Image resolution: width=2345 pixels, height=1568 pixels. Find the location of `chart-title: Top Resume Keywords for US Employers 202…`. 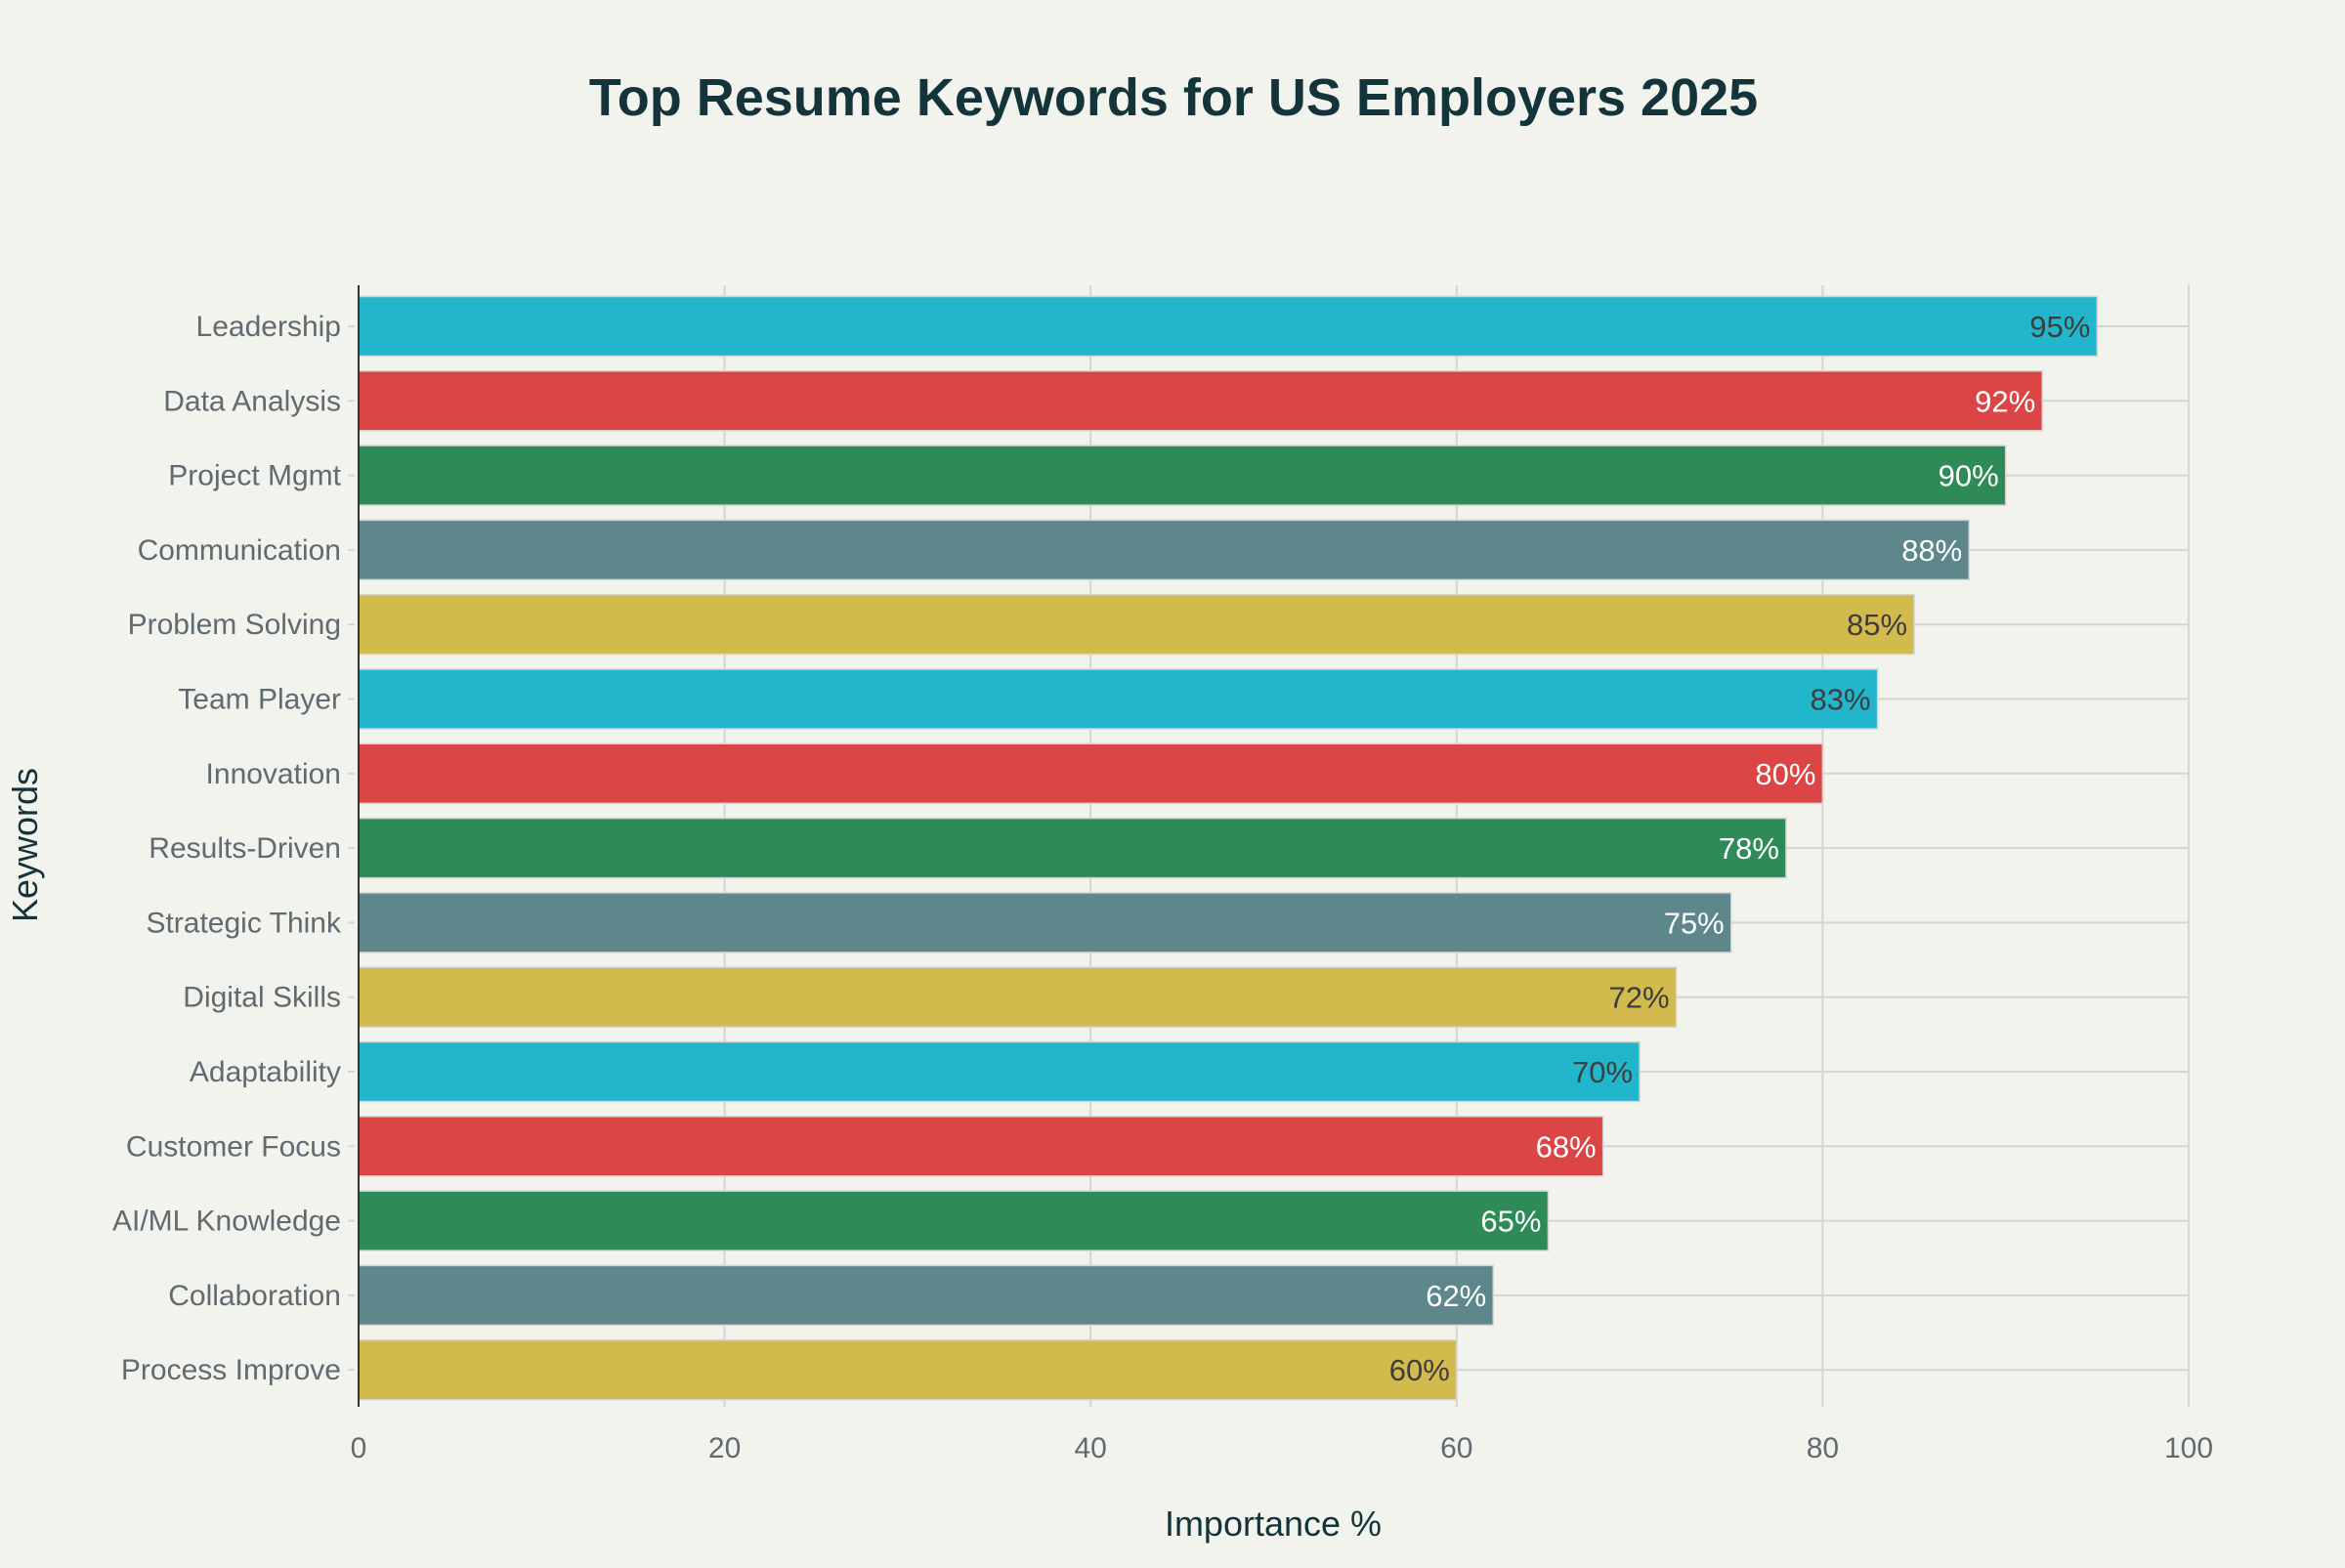

chart-title: Top Resume Keywords for US Employers 202… is located at coordinates (1173, 97).